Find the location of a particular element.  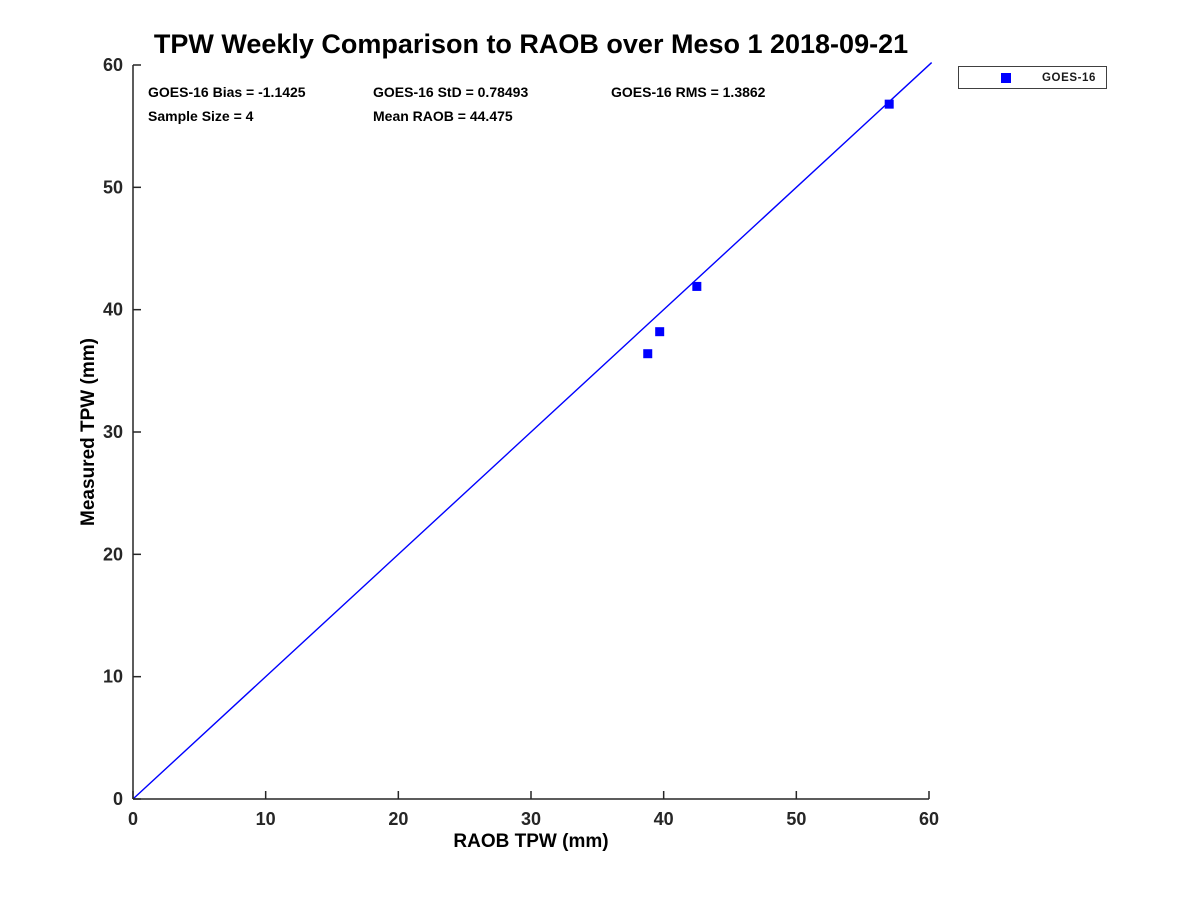

legend-label: GOES-16 is located at coordinates (1069, 77).